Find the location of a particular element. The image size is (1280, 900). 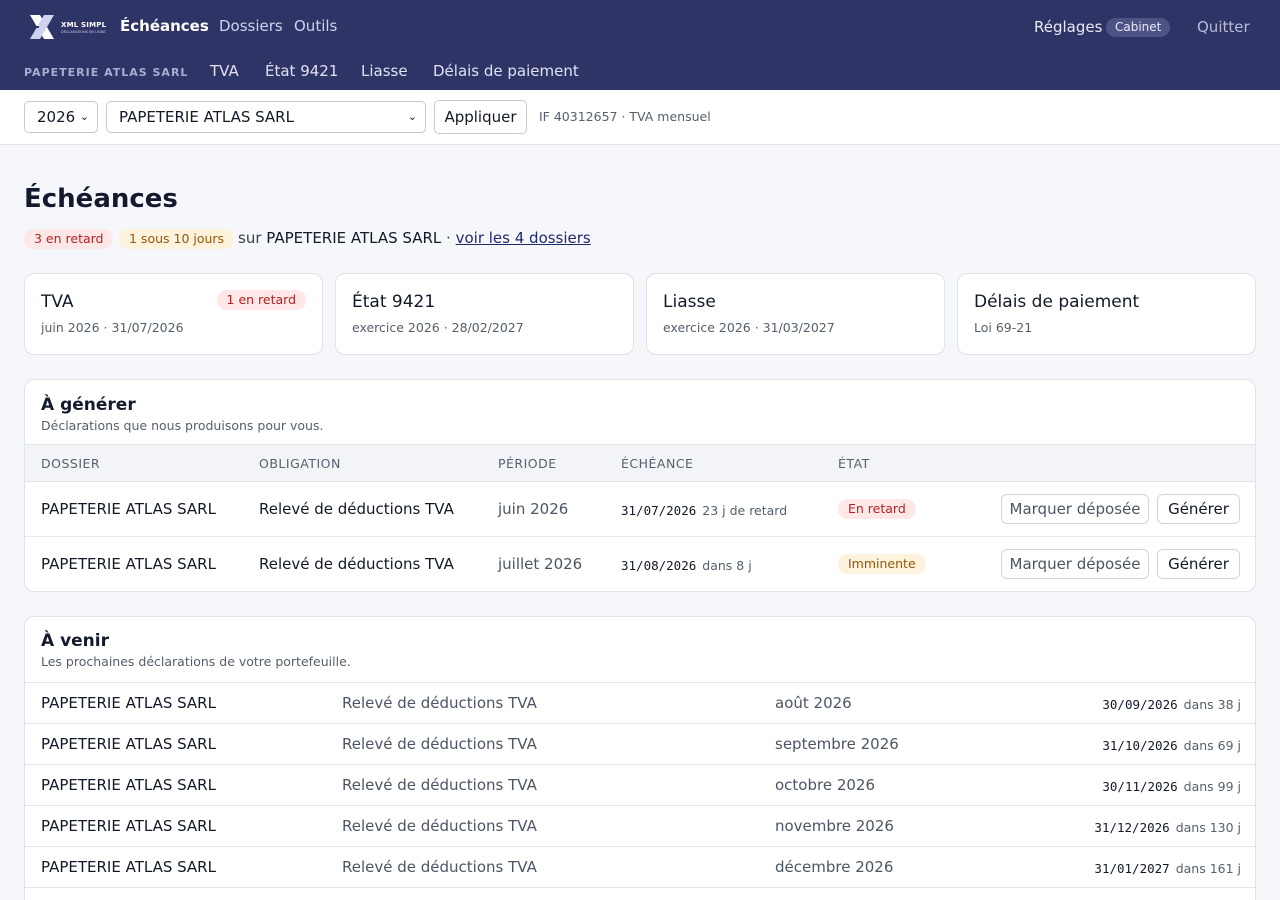

row-deadline: 31/08/2026 dans 8 j is located at coordinates (686, 565).